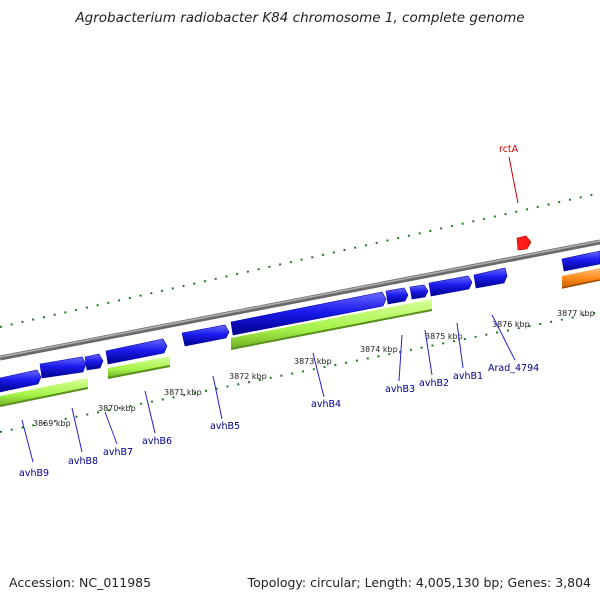 Image resolution: width=600 pixels, height=600 pixels. What do you see at coordinates (136, 351) in the screenshot?
I see `gene-avhB7-arrow` at bounding box center [136, 351].